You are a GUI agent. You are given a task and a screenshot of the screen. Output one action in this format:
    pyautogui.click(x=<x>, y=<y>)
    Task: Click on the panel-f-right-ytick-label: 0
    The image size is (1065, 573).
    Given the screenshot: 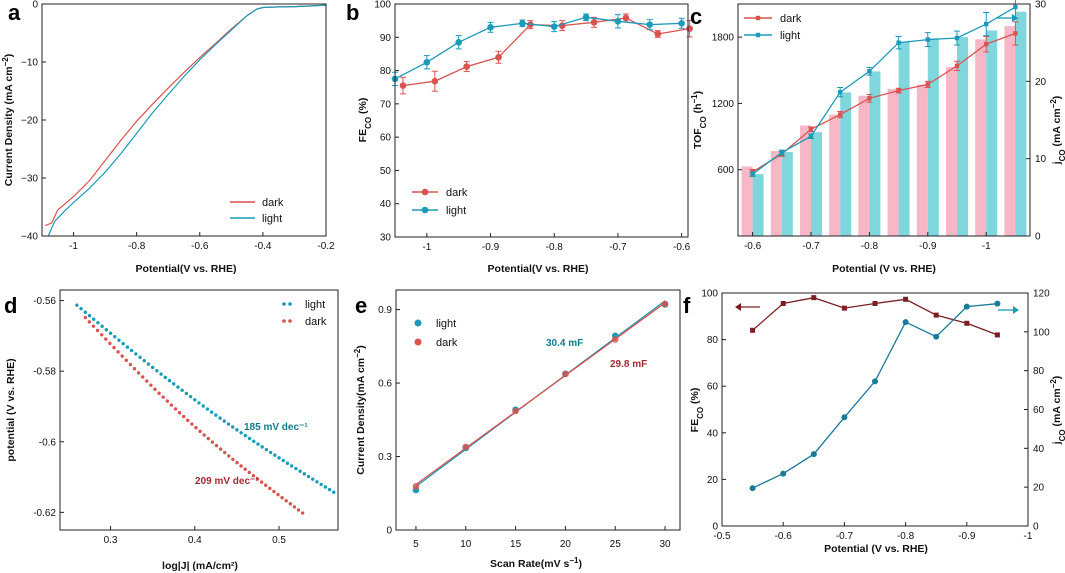 What is the action you would take?
    pyautogui.click(x=1036, y=527)
    